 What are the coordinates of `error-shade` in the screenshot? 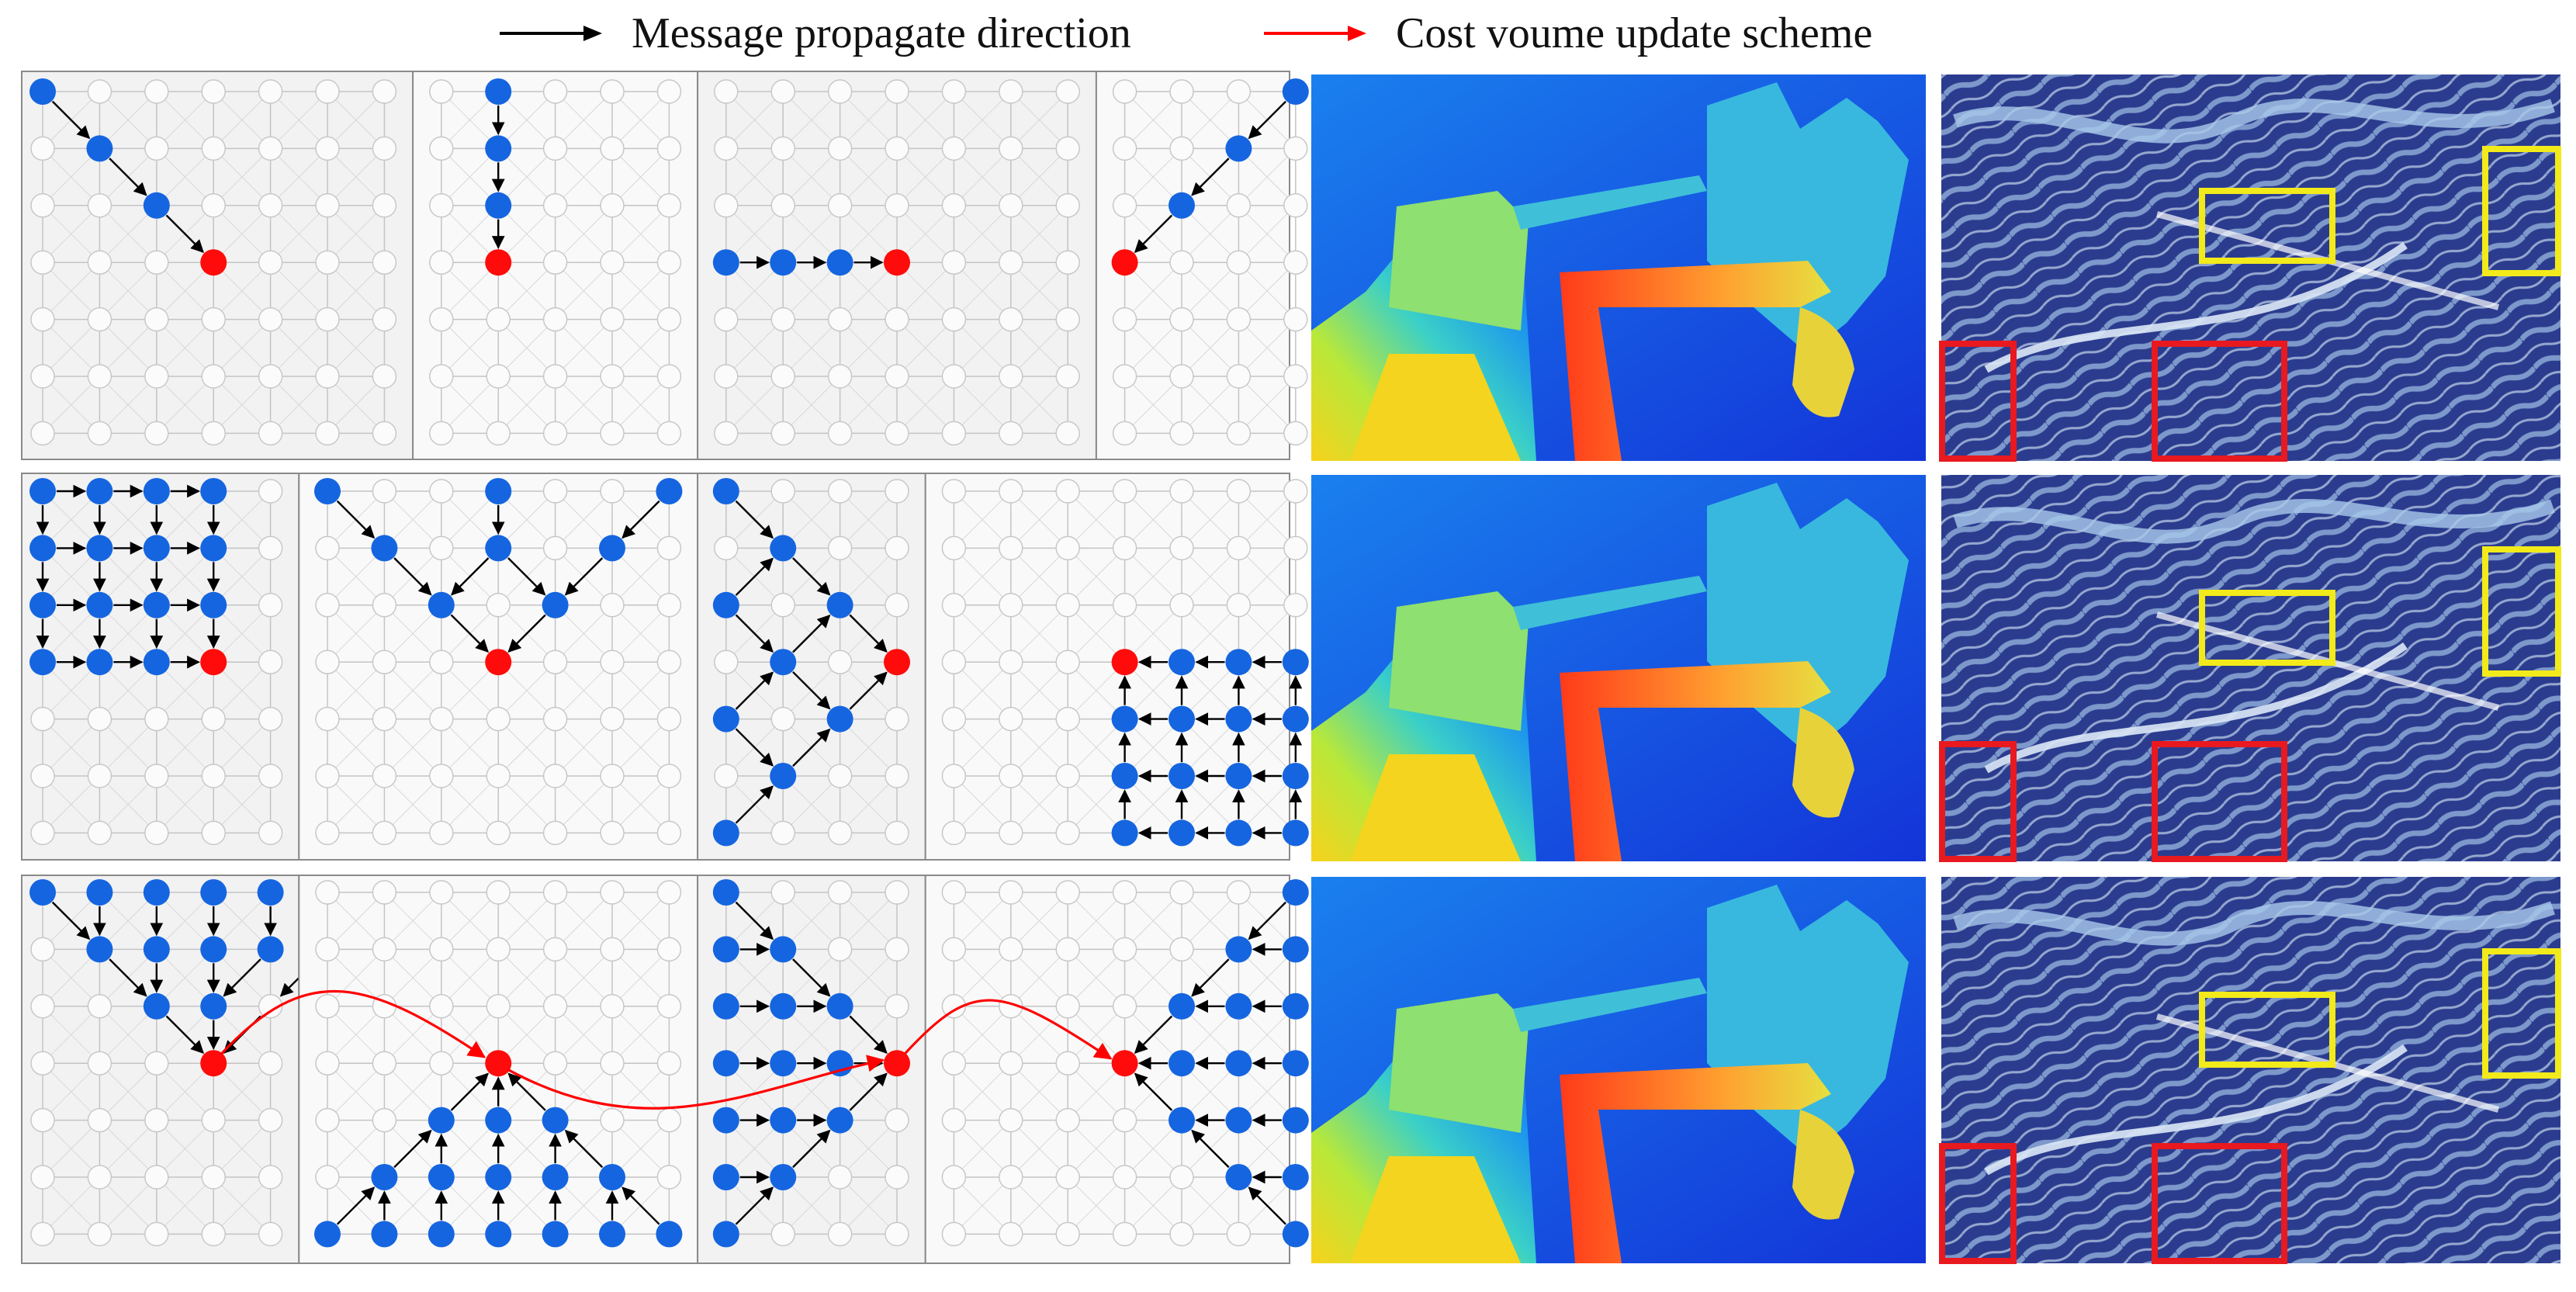 It's located at (2250, 668).